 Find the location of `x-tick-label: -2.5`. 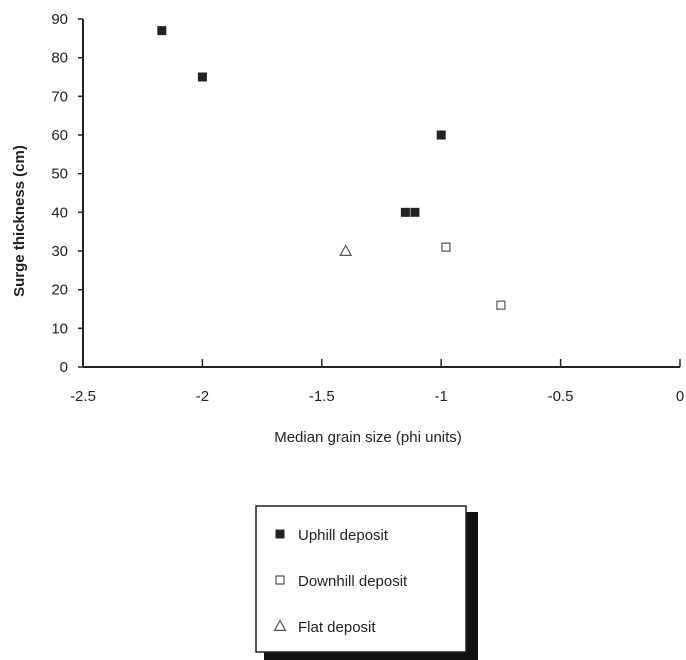

x-tick-label: -2.5 is located at coordinates (83, 396).